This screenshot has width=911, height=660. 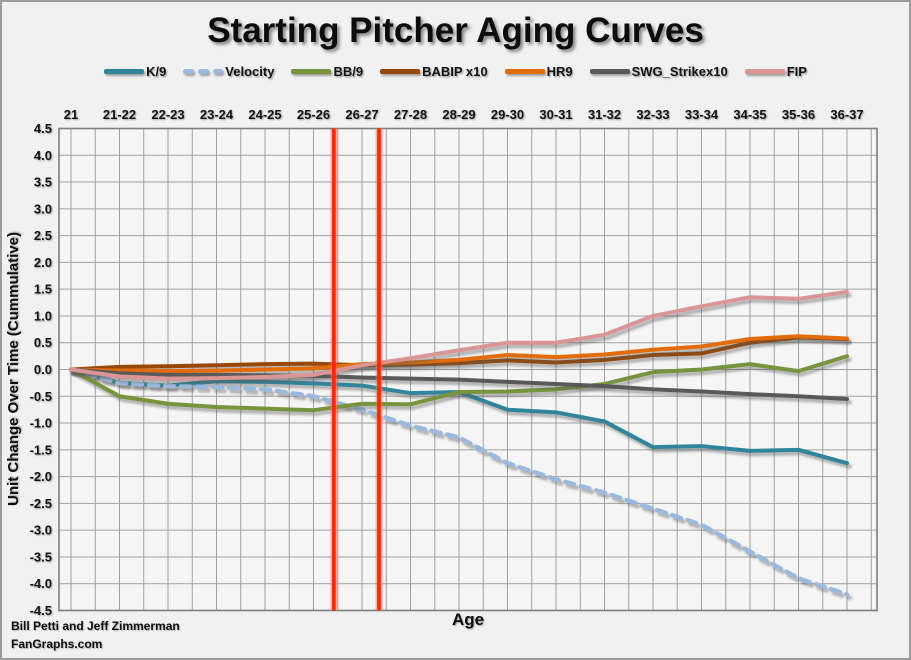 I want to click on series-line-hr9, so click(x=459, y=354).